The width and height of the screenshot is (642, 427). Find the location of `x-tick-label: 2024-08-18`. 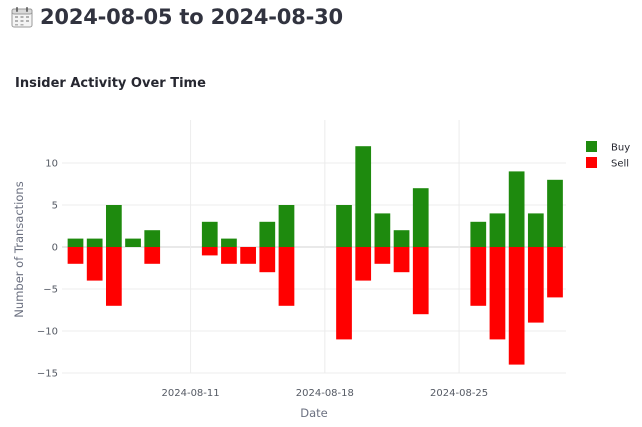

x-tick-label: 2024-08-18 is located at coordinates (325, 393).